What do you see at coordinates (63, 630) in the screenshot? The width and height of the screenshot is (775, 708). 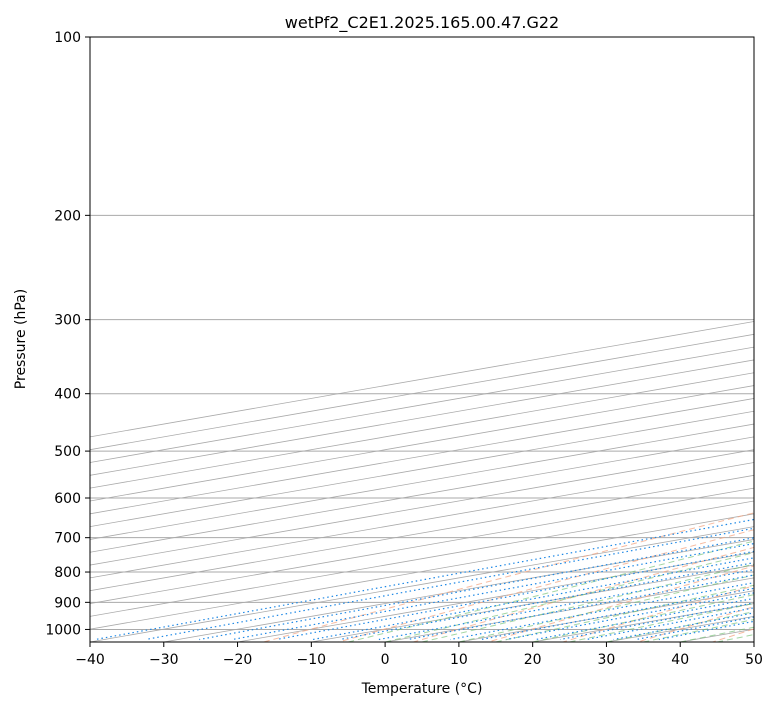 I see `y-tick-label: 1000` at bounding box center [63, 630].